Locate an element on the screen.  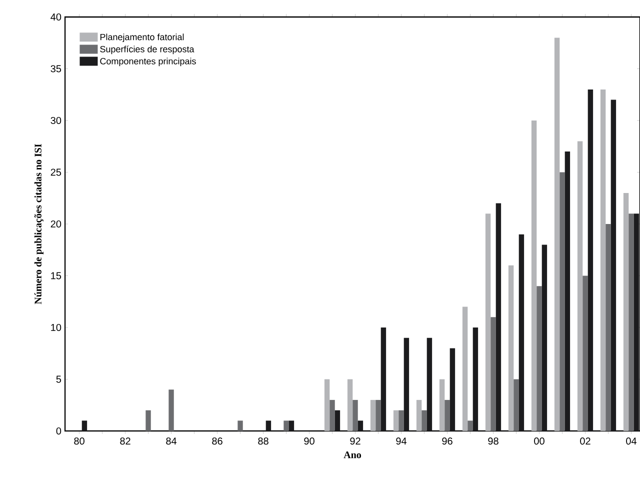
x-tick-label: 98 is located at coordinates (493, 441).